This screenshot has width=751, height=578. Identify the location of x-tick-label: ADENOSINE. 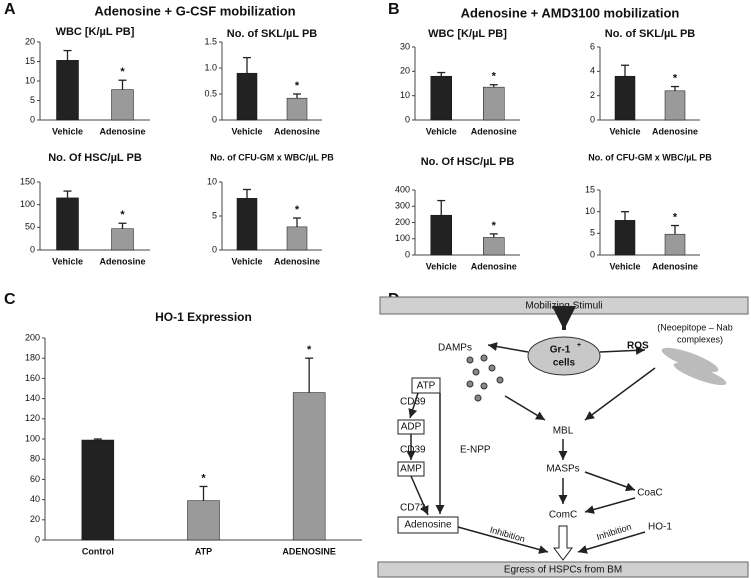
(309, 551).